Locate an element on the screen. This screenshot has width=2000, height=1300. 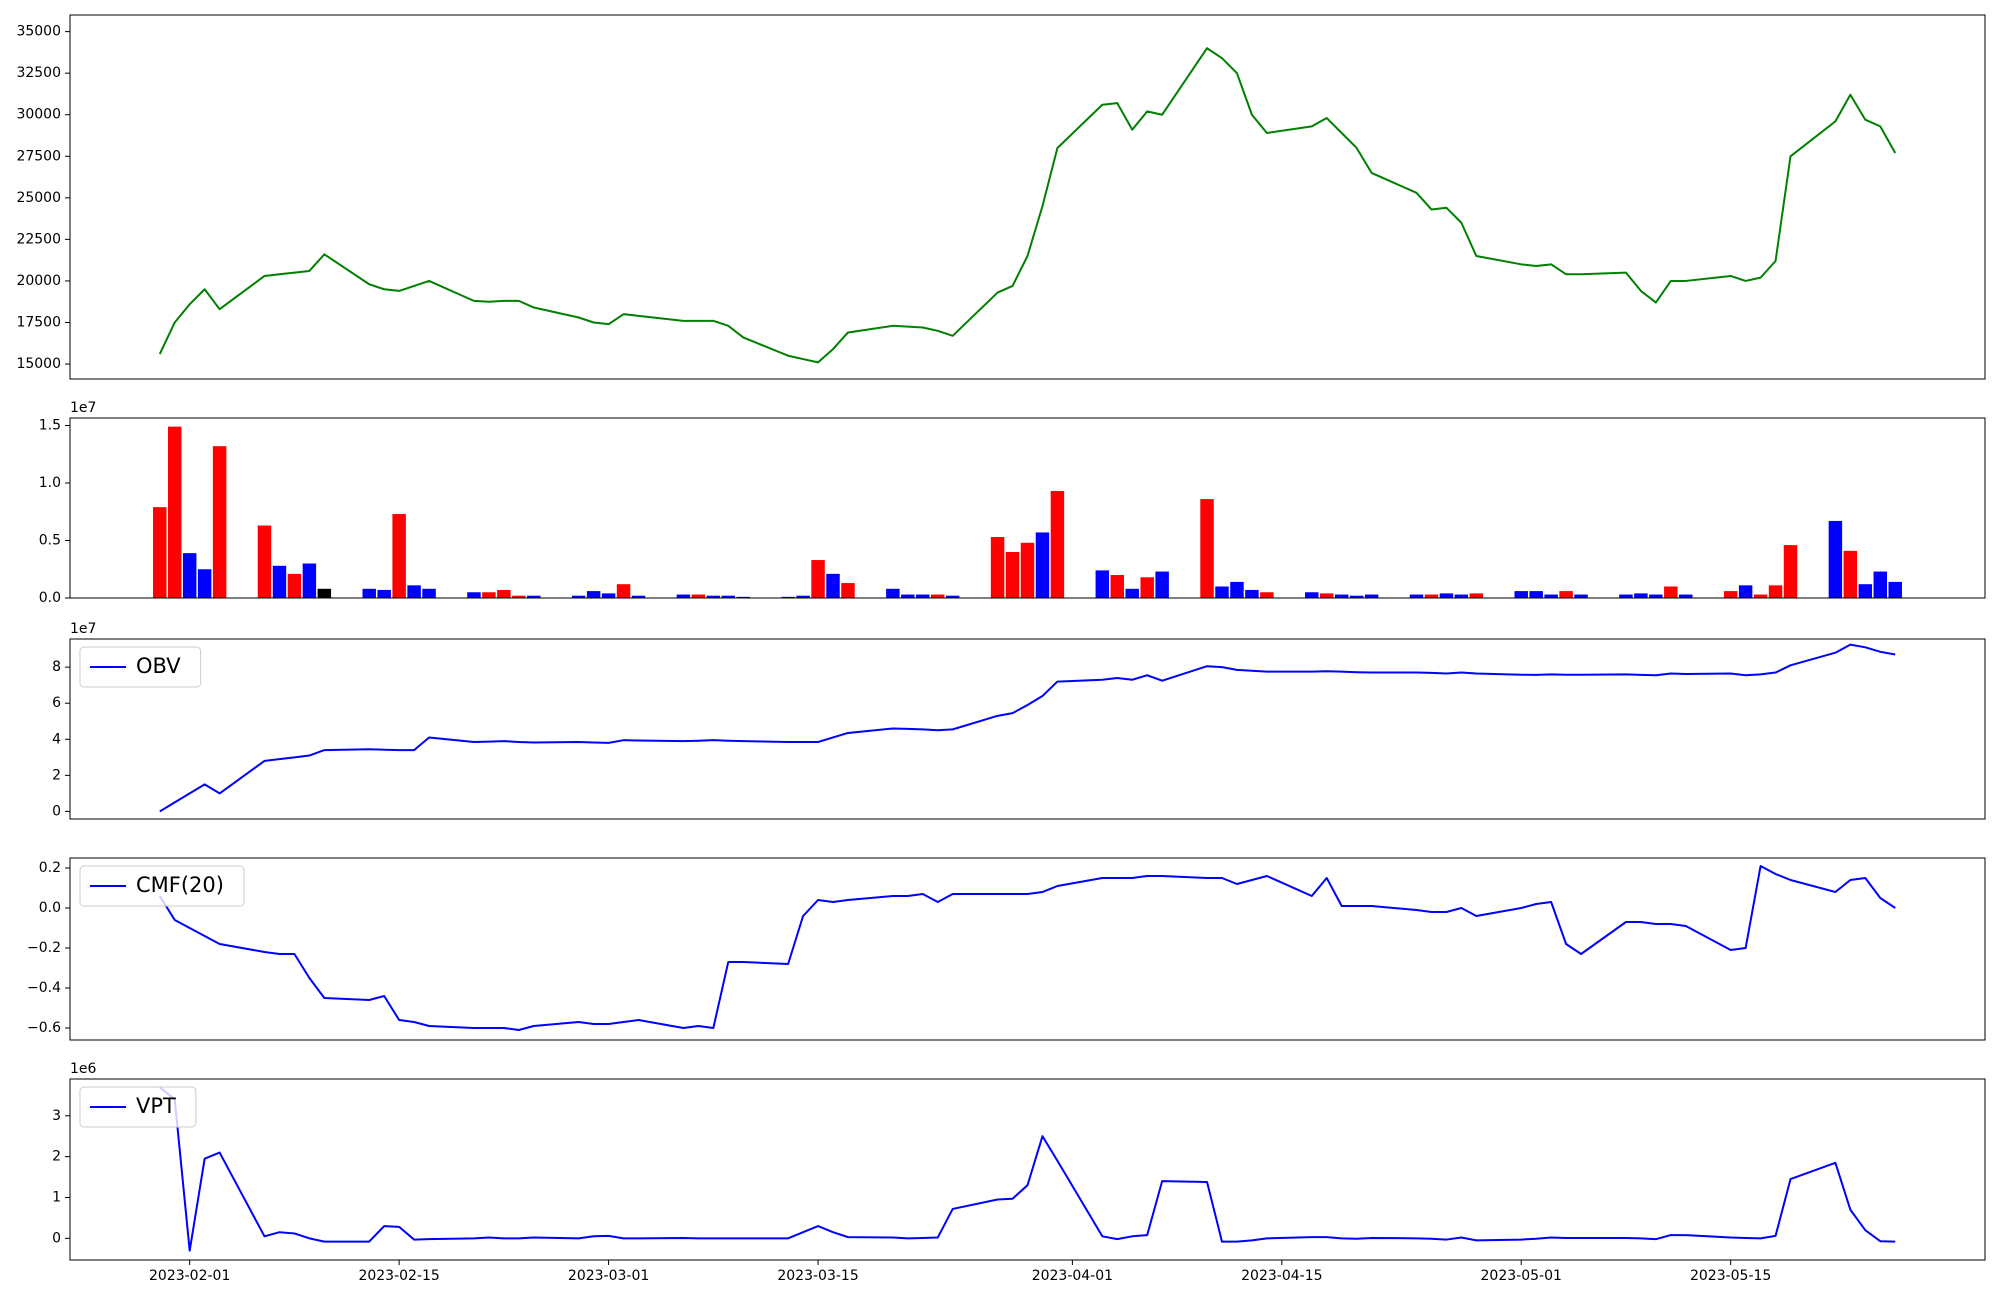
x-tick-label: 2023-02-01 is located at coordinates (189, 1276).